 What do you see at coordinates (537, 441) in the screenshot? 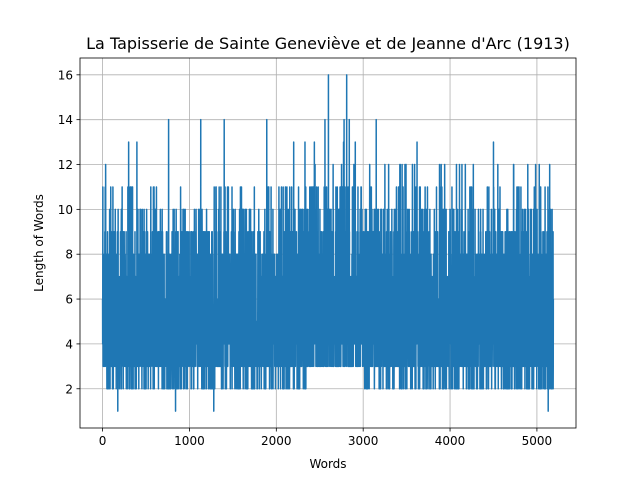
I see `x-tick-label: 5000` at bounding box center [537, 441].